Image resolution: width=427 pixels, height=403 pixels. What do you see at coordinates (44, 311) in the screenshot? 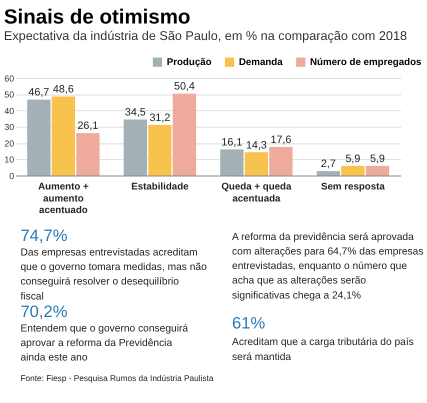
I see `text: 70,2%` at bounding box center [44, 311].